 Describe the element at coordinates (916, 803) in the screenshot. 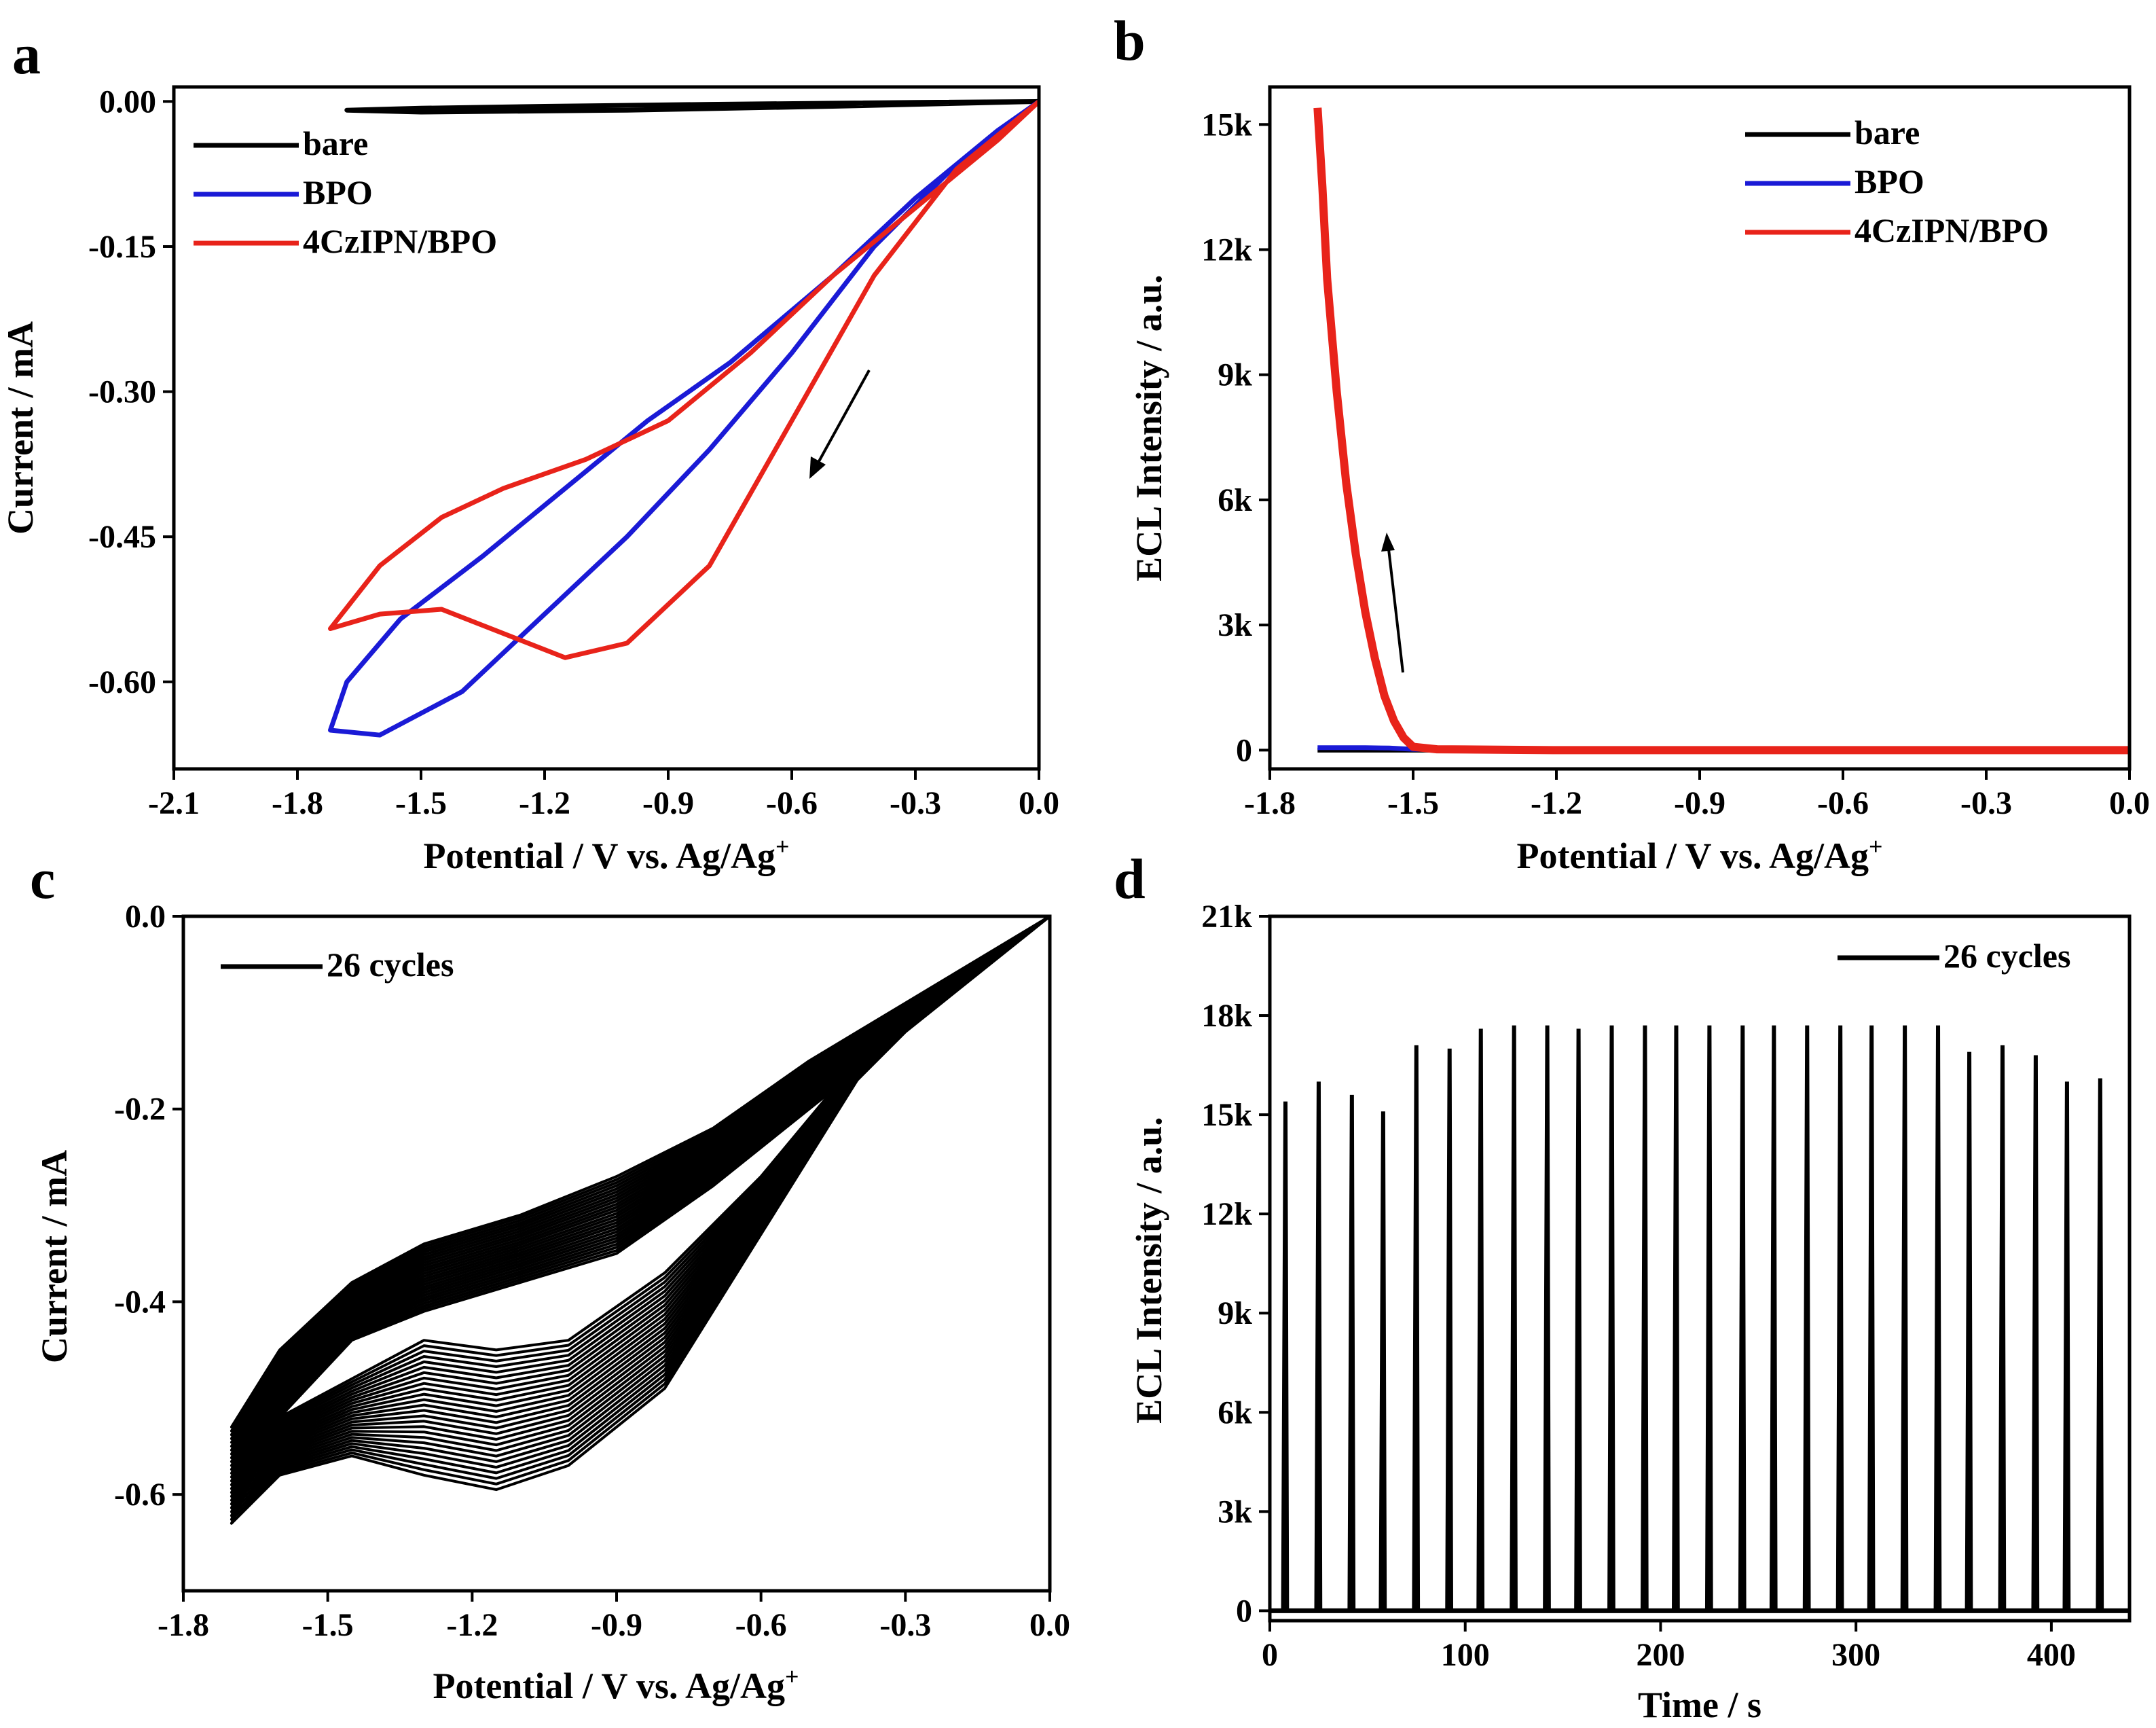

I see `x-tick-label-a: -0.3` at that location.